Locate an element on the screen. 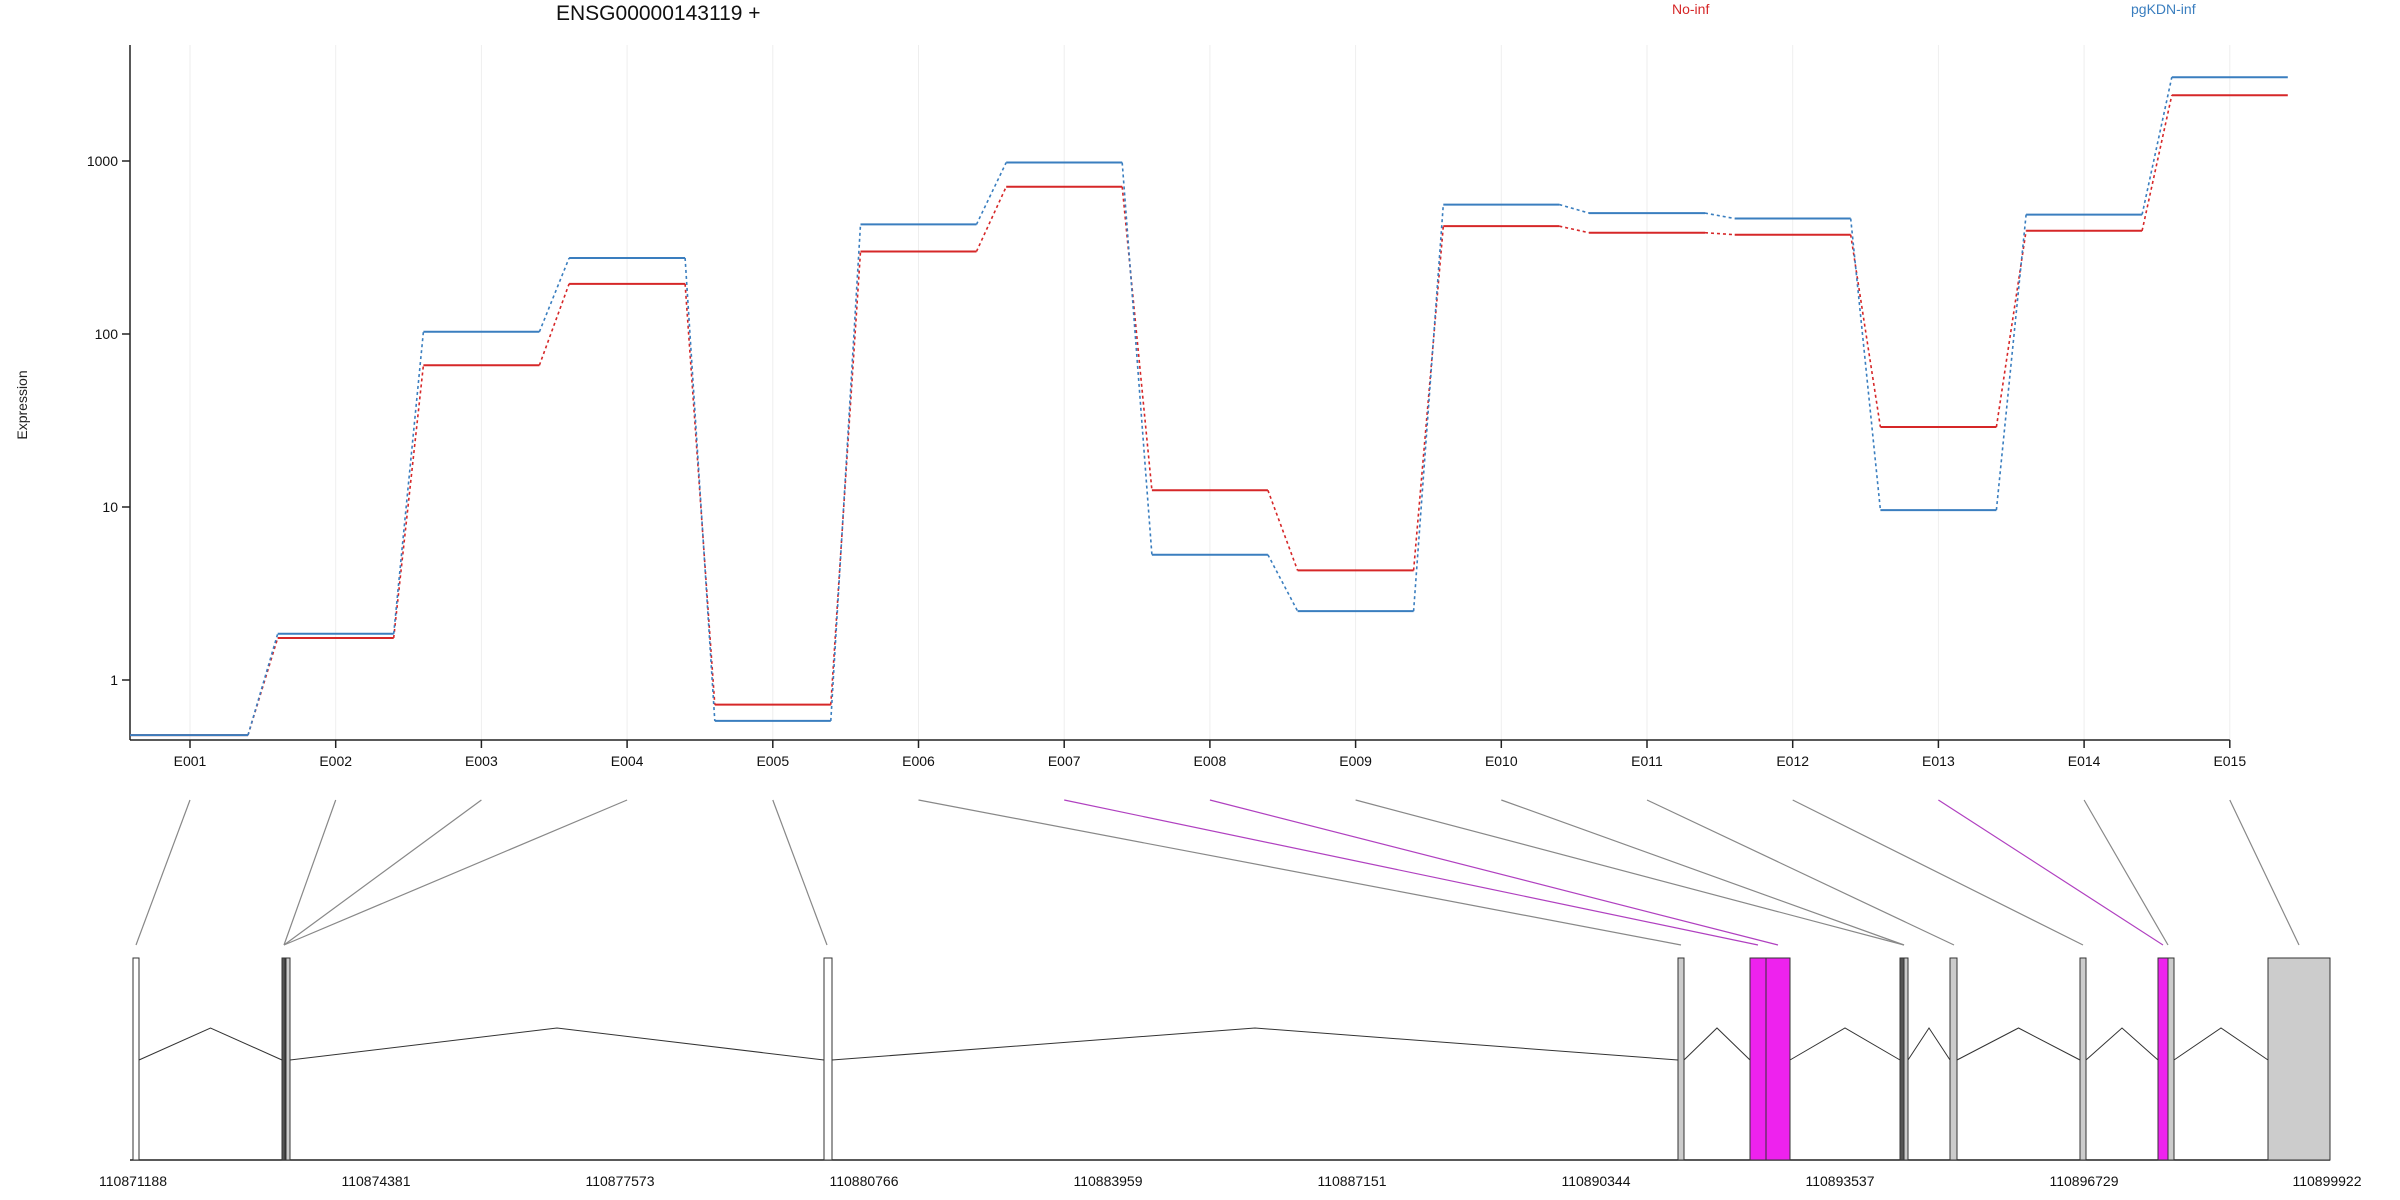 This screenshot has width=2400, height=1200. x-tick-label: E011 is located at coordinates (1647, 761).